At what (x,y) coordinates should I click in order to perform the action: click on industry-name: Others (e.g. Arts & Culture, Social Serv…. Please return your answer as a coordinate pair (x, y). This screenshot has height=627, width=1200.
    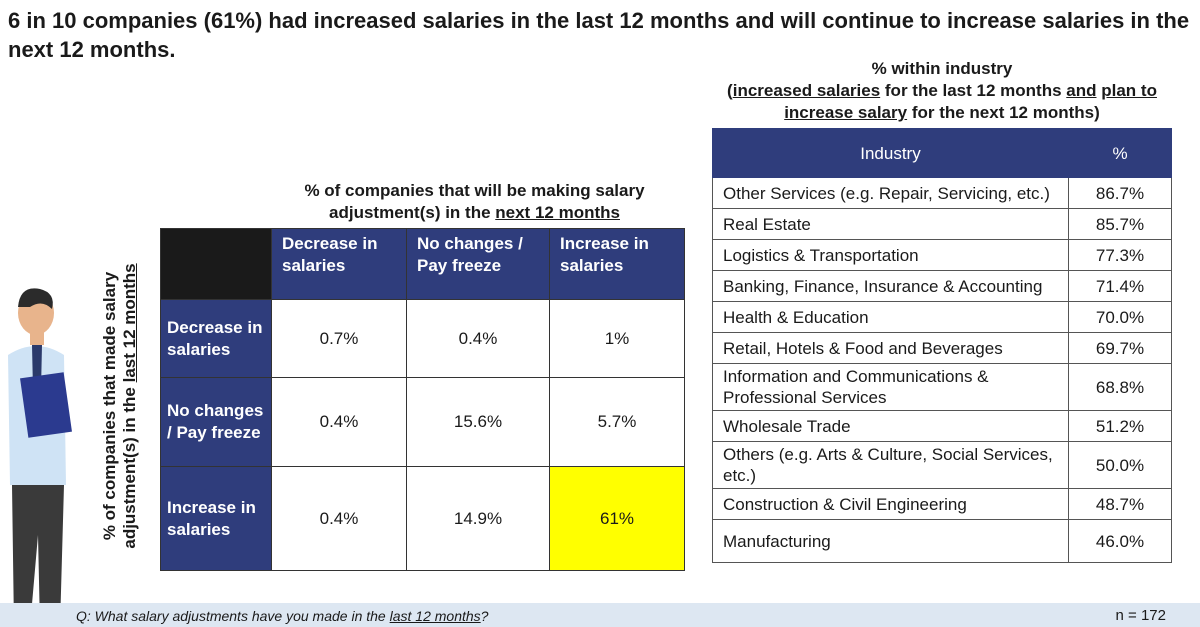
    Looking at the image, I should click on (890, 465).